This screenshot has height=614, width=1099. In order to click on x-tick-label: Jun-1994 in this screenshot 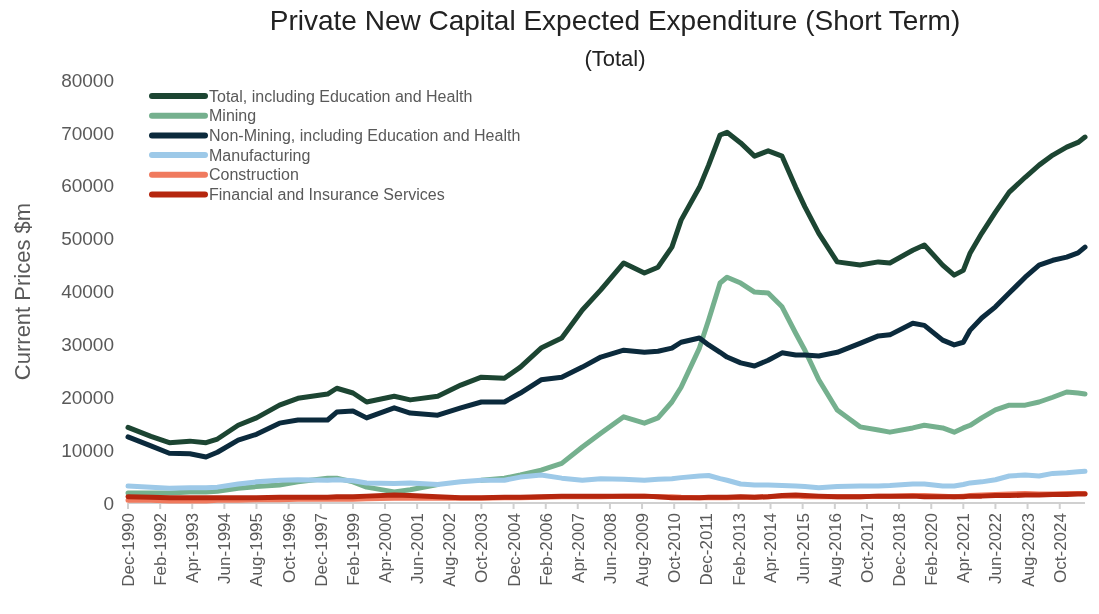, I will do `click(225, 548)`.